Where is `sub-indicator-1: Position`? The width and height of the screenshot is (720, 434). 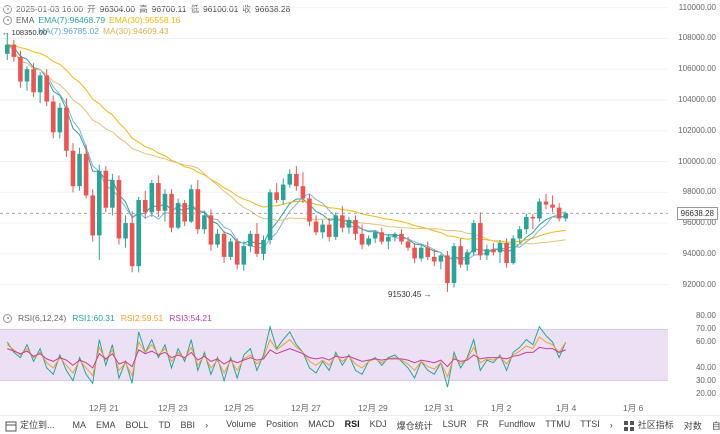 sub-indicator-1: Position is located at coordinates (282, 423).